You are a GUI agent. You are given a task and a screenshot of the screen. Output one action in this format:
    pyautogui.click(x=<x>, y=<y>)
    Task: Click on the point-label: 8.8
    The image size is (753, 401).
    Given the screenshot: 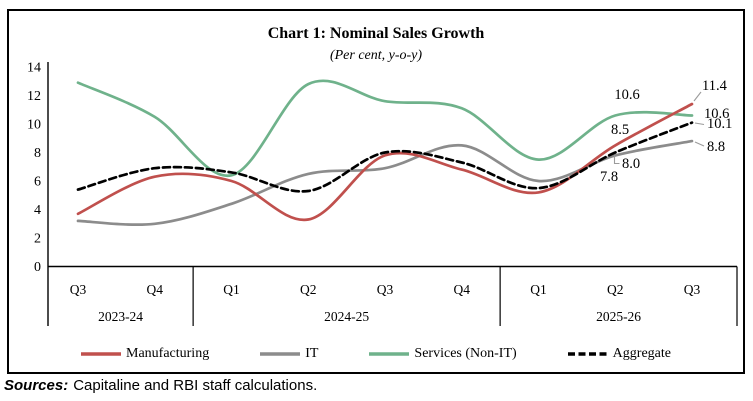 What is the action you would take?
    pyautogui.click(x=716, y=147)
    